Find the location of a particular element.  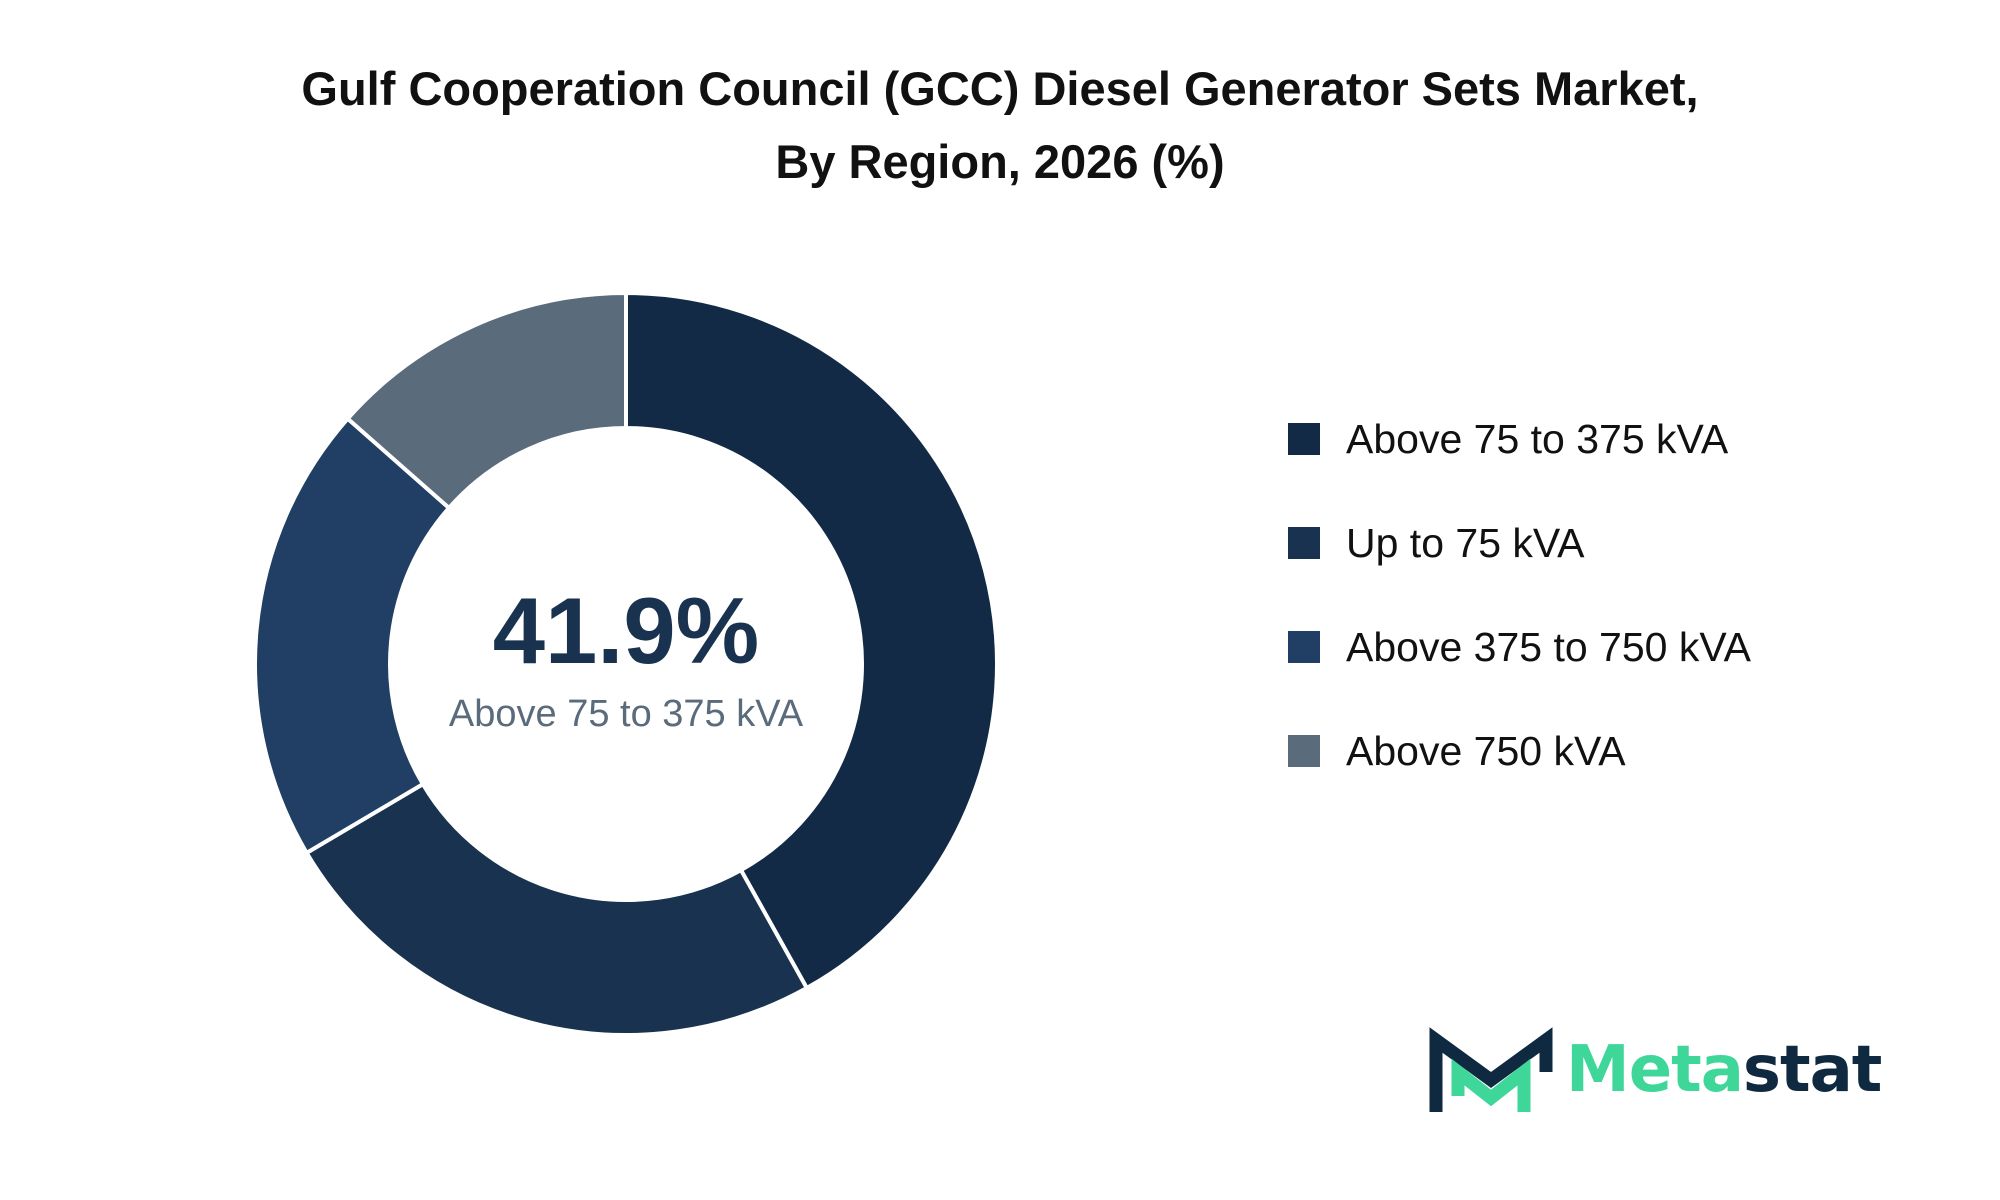

logo-text-meta: Meta is located at coordinates (1655, 1070).